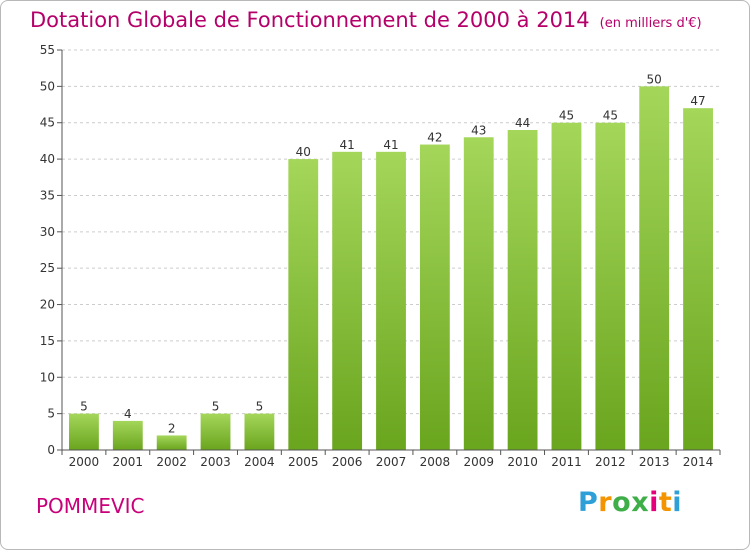 The image size is (750, 550). I want to click on logo-letter: t, so click(665, 502).